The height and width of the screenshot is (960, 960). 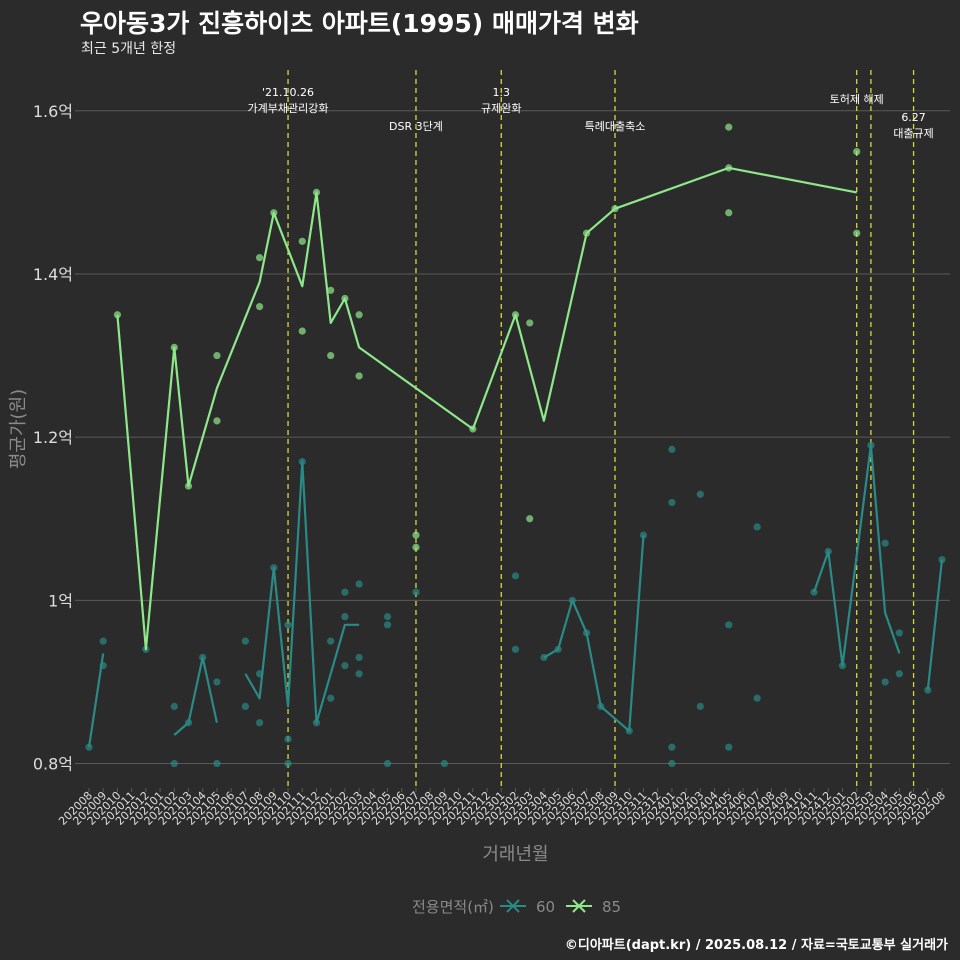 I want to click on event-label: 특례대출축소, so click(x=615, y=126).